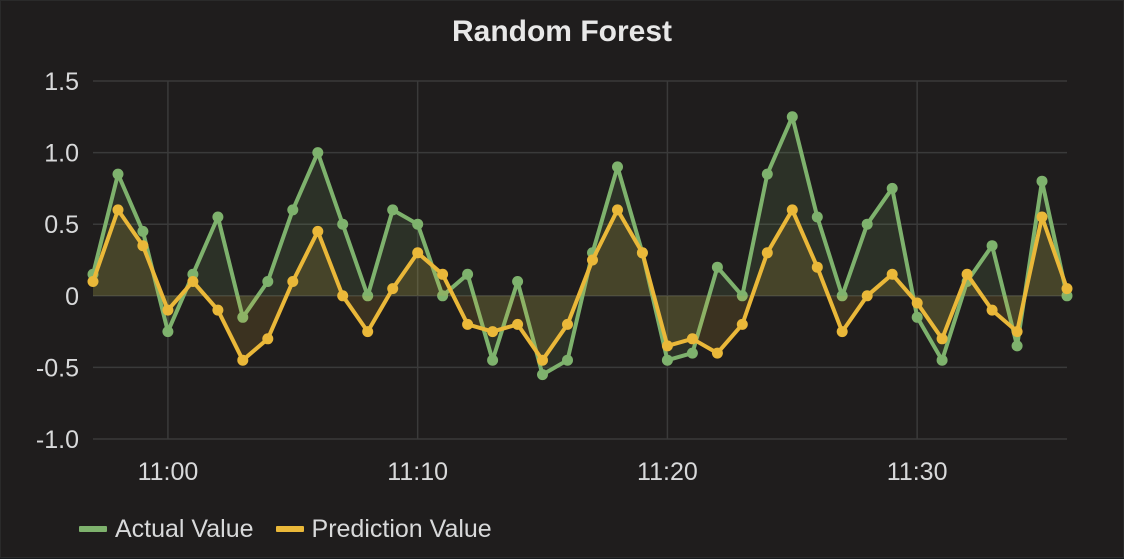 Image resolution: width=1124 pixels, height=559 pixels. Describe the element at coordinates (72, 297) in the screenshot. I see `y-tick-label: 0` at that location.